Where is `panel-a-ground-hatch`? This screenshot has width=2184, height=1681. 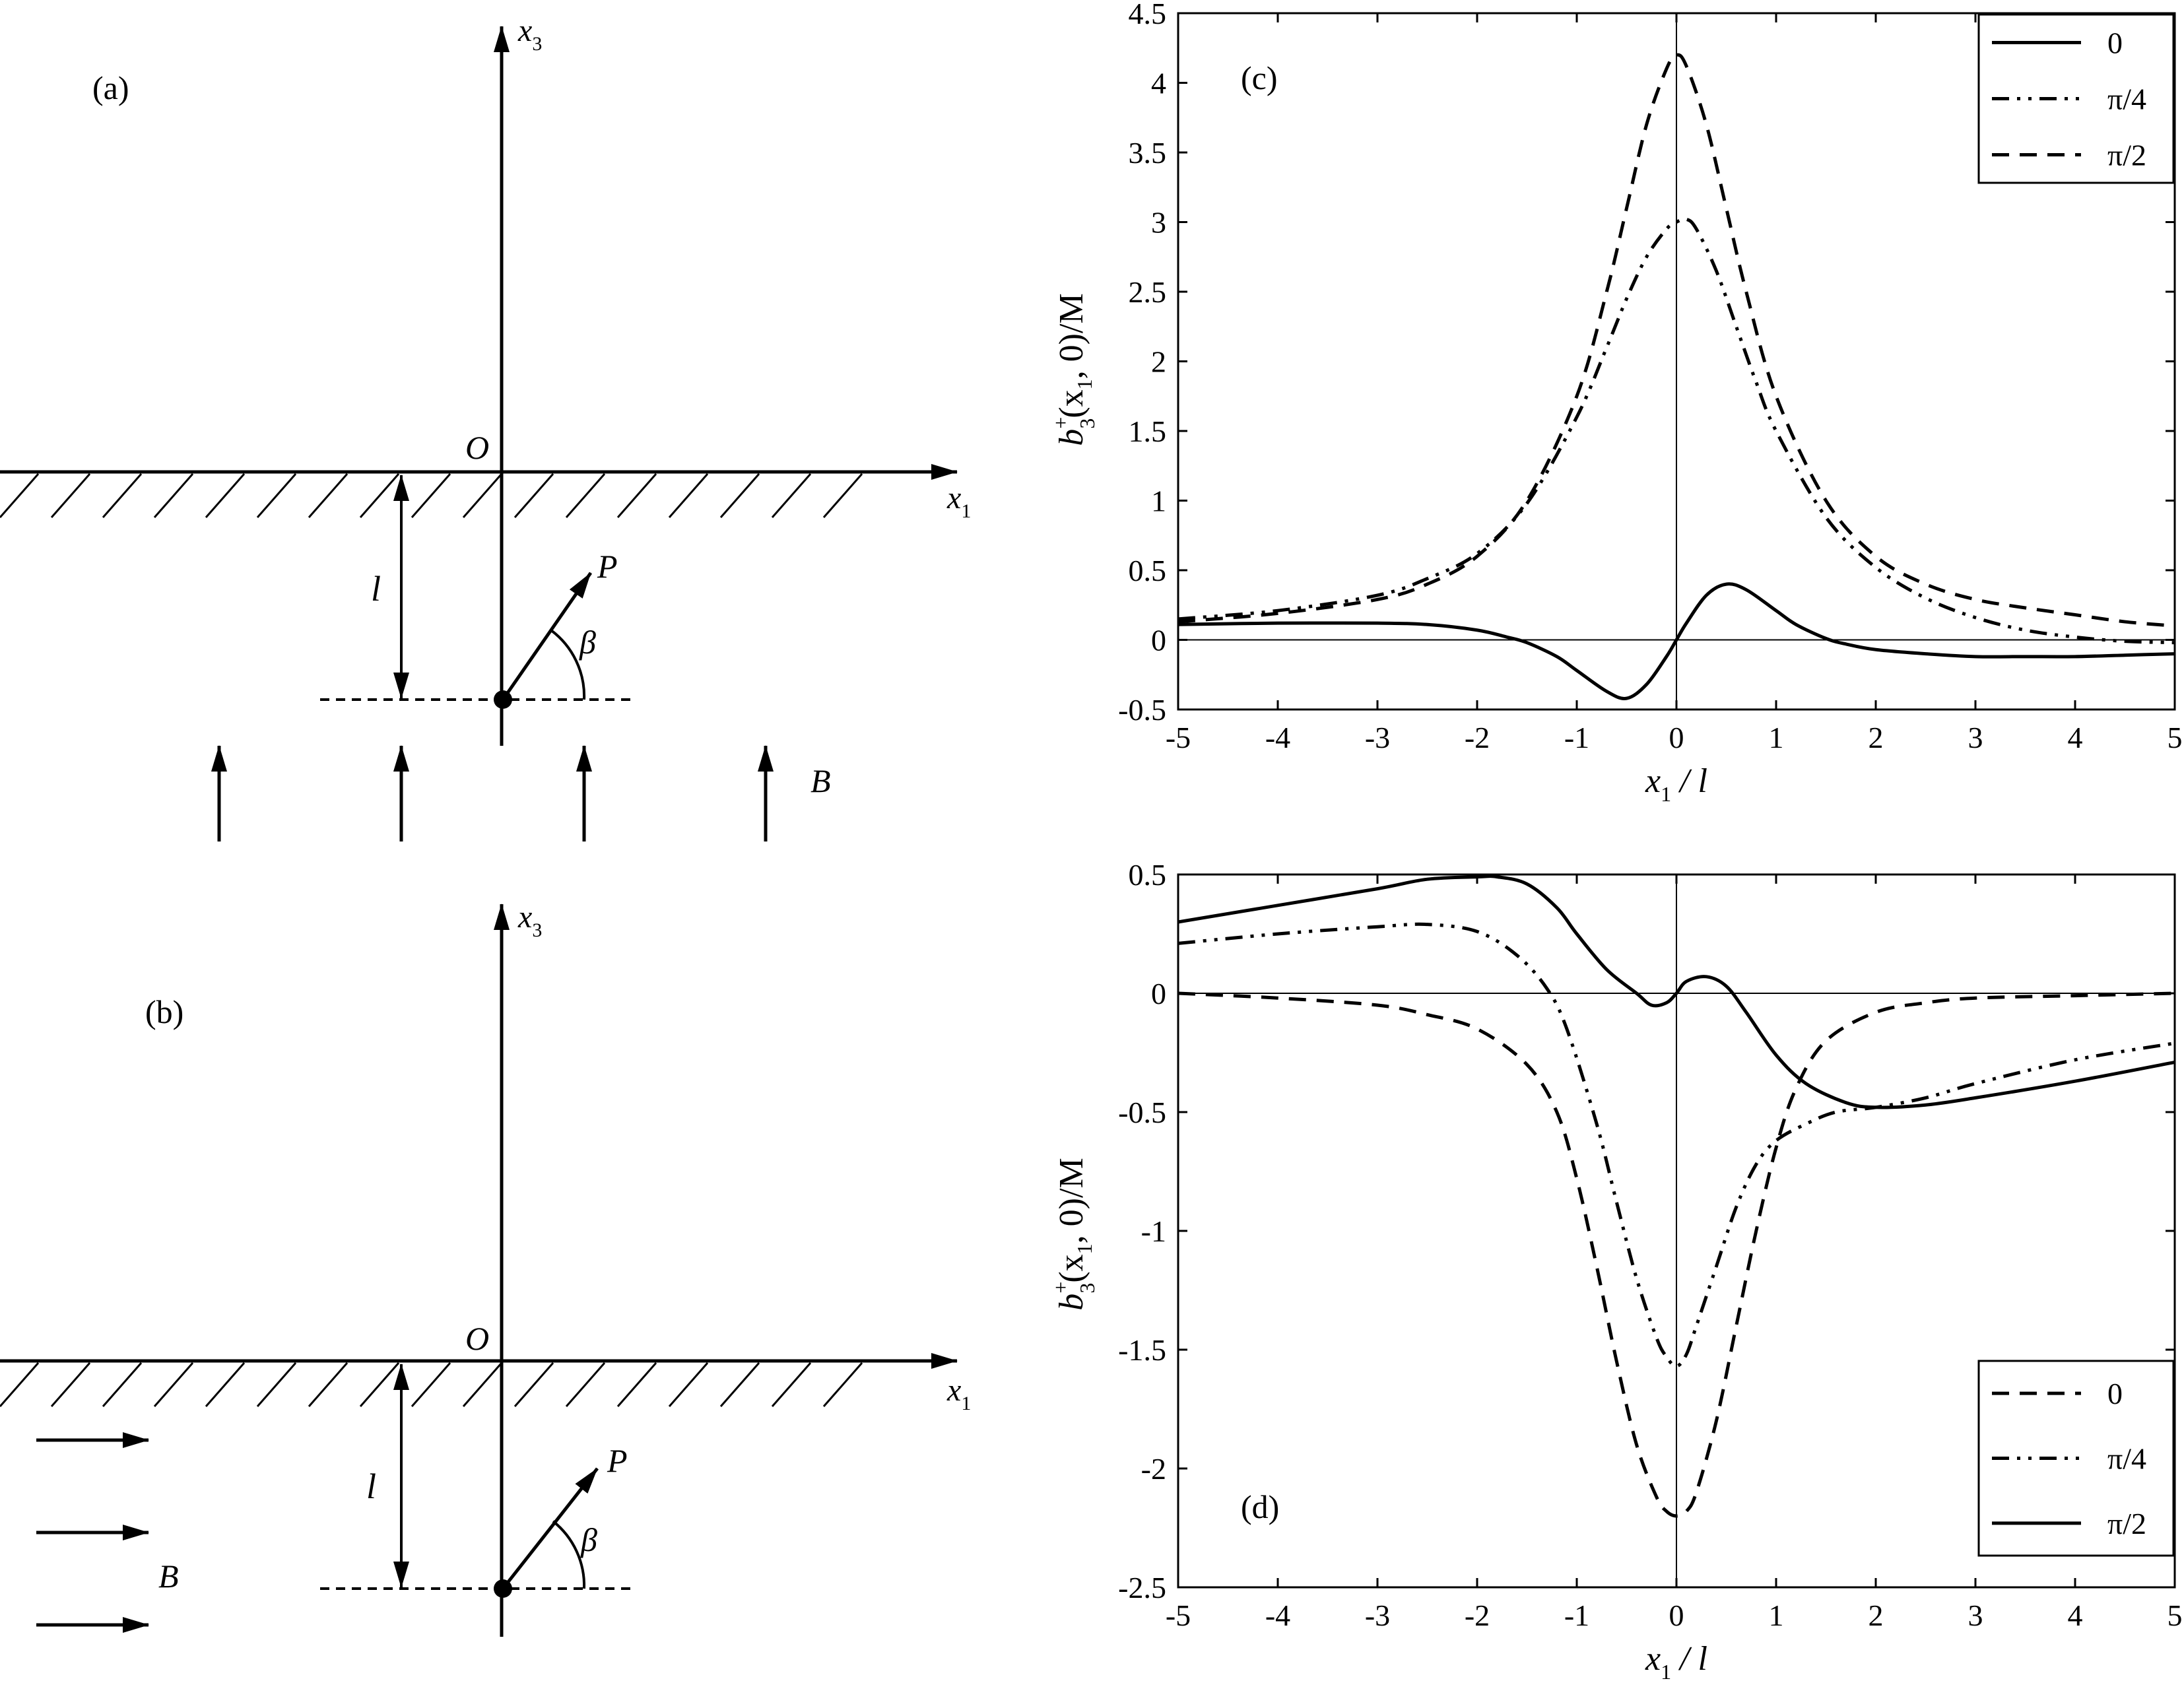 panel-a-ground-hatch is located at coordinates (431, 495).